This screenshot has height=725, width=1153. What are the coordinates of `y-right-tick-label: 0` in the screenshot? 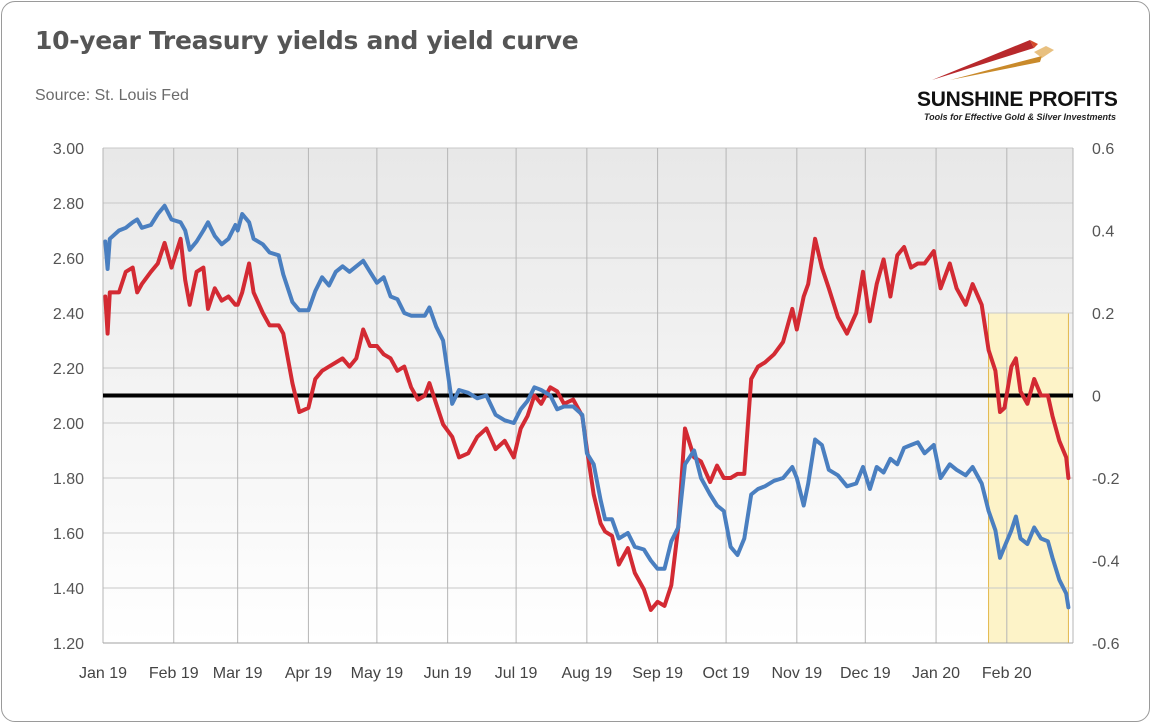 It's located at (1096, 397).